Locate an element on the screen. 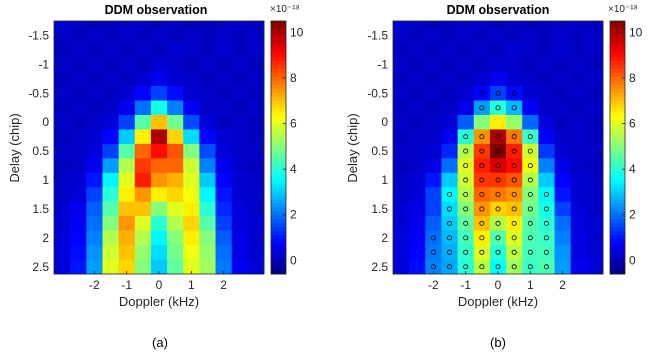  panel-a-colorbar: 0 2 4 6 8 10 is located at coordinates (287, 147).